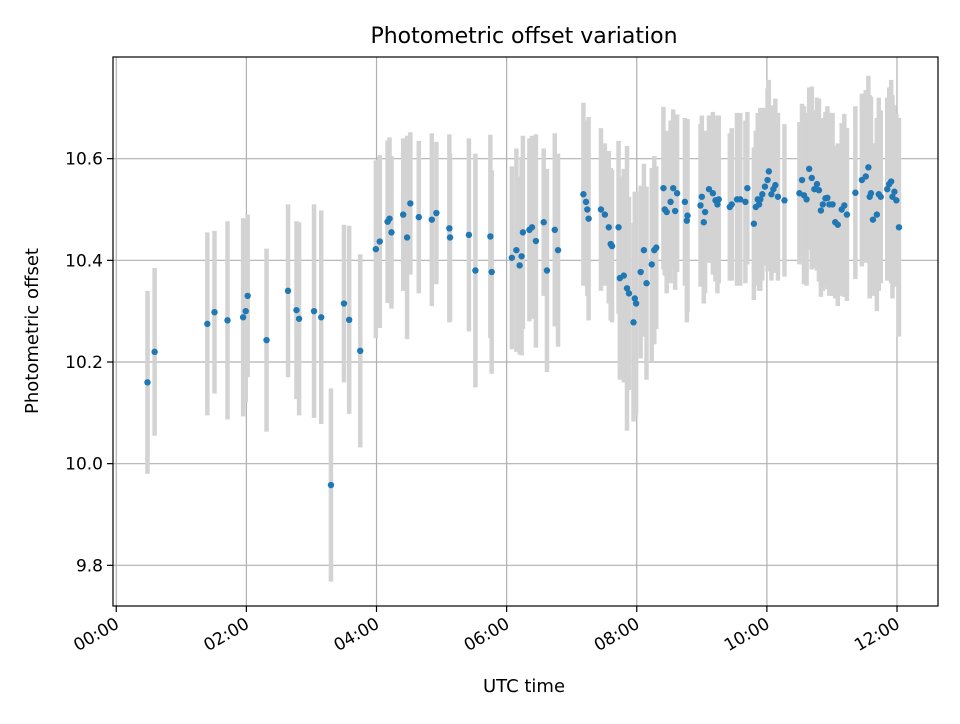 Image resolution: width=960 pixels, height=724 pixels. I want to click on y-axis-label: Photometric offset, so click(32, 331).